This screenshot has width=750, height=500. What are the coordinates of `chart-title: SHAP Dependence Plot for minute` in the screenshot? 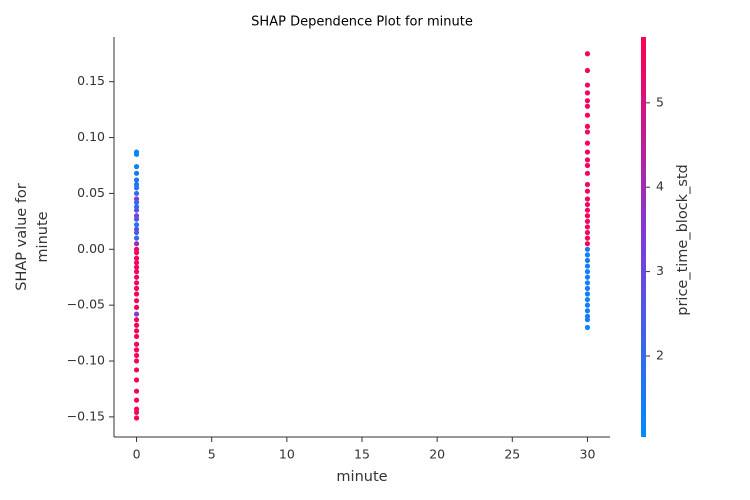 It's located at (362, 22).